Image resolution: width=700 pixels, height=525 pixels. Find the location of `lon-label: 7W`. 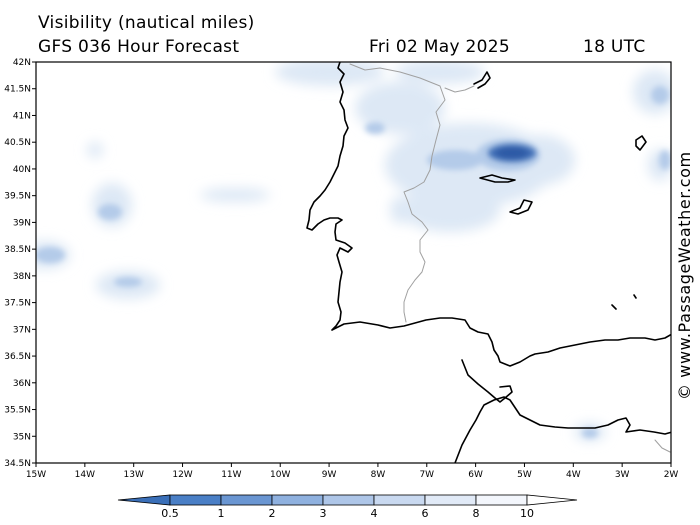

lon-label: 7W is located at coordinates (426, 475).